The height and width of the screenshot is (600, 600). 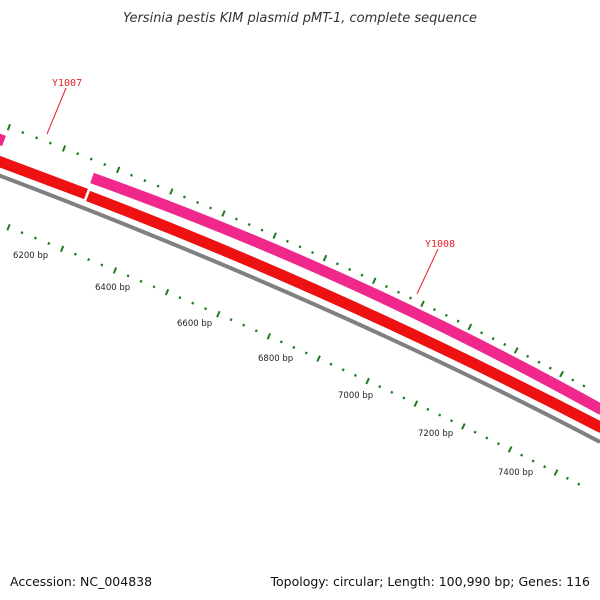 I want to click on gene-pointer-line, so click(x=56, y=111).